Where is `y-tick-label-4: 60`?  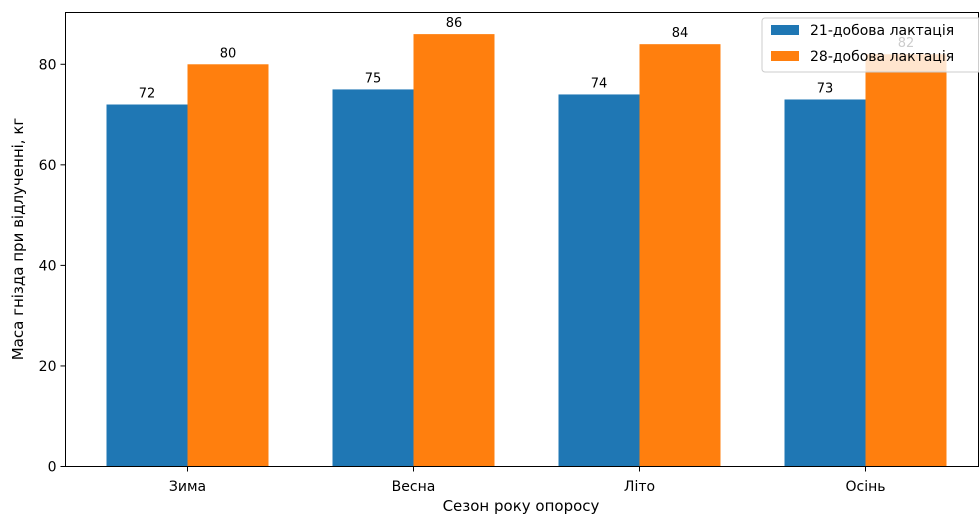 y-tick-label-4: 60 is located at coordinates (48, 166).